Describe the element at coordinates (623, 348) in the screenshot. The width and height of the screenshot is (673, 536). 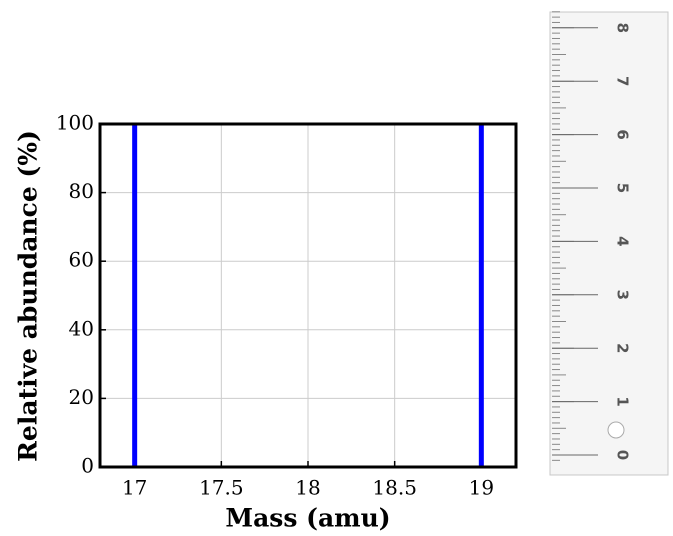
I see `ruler-label: 2` at that location.